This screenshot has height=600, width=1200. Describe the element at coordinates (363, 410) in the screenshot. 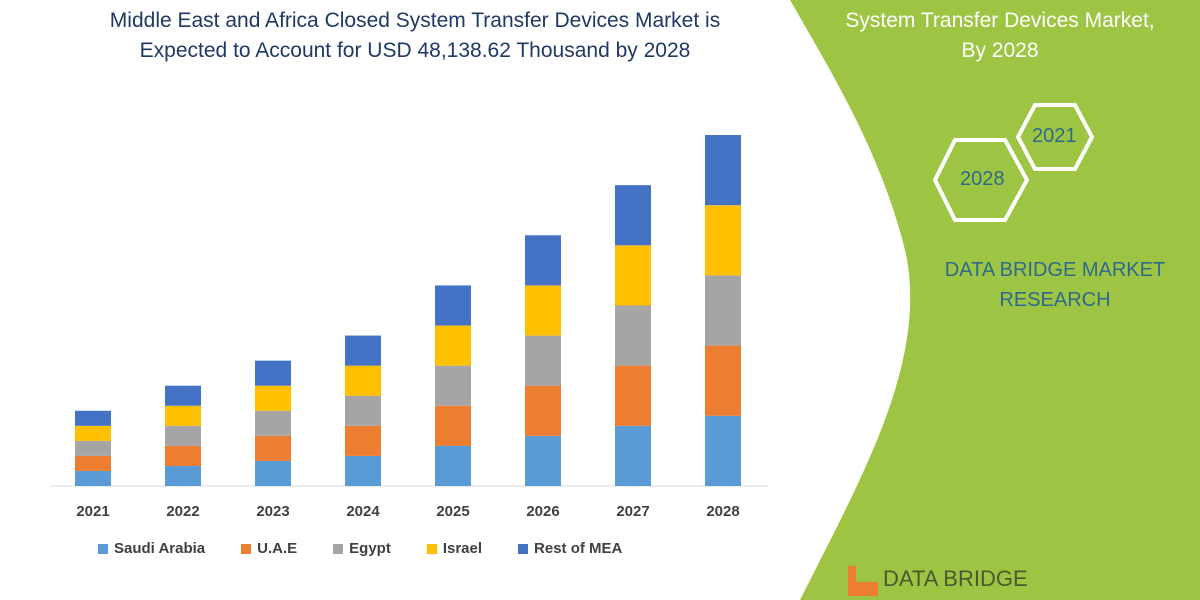

I see `bar-2024-egypt` at that location.